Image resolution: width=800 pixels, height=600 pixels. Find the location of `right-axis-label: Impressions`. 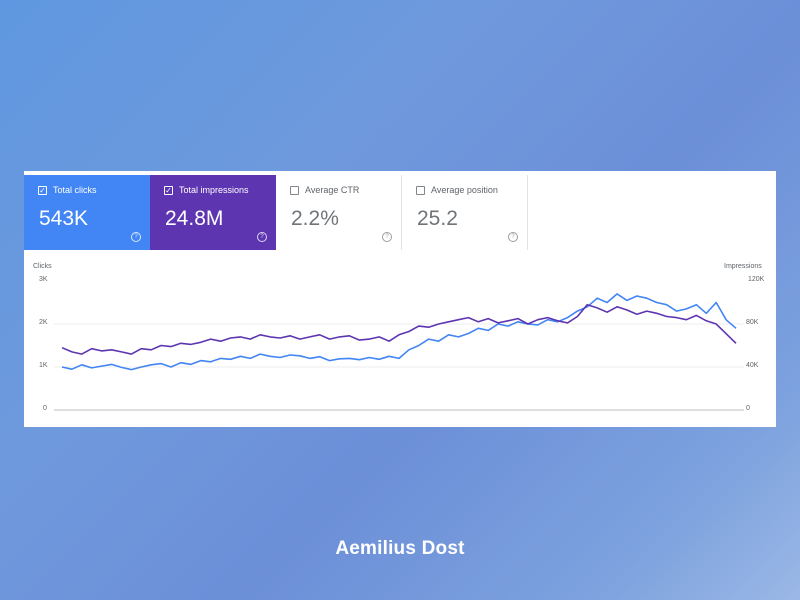

right-axis-label: Impressions is located at coordinates (743, 266).